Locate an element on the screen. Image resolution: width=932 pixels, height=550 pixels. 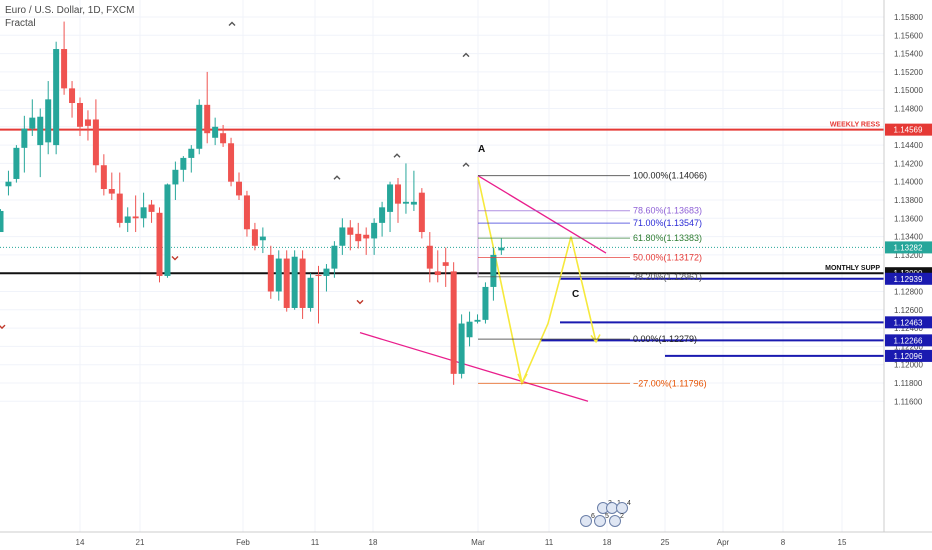
fib-level-label: 50.00%(1.13172) is located at coordinates (667, 257).